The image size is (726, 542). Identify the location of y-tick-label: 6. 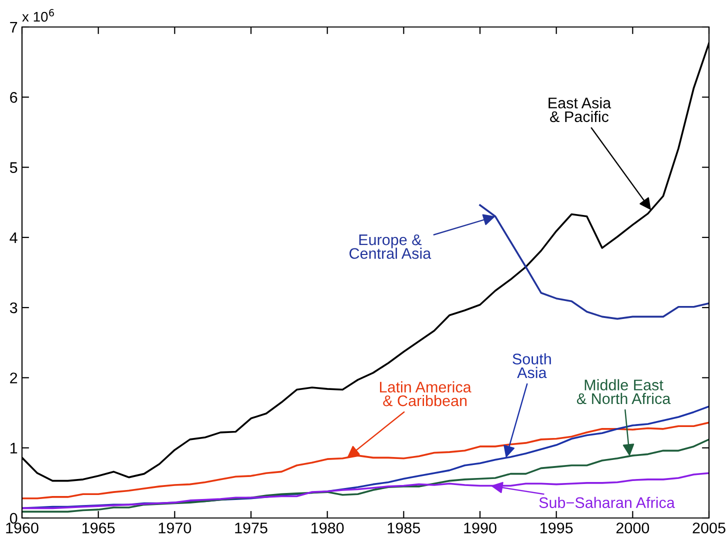
(14, 97).